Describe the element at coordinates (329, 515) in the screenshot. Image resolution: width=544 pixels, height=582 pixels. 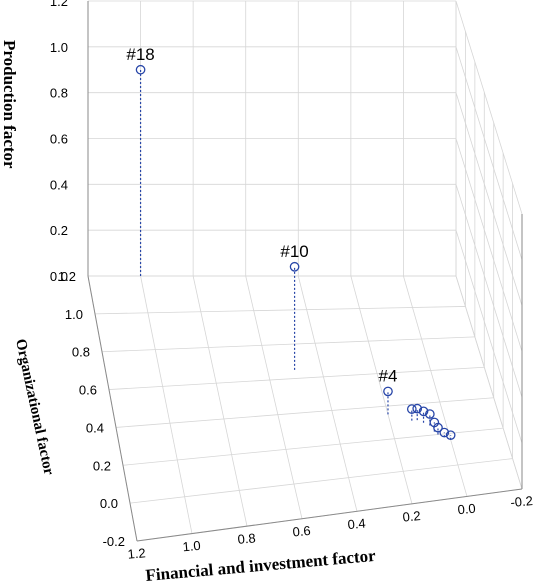
I see `x-axis-line` at that location.